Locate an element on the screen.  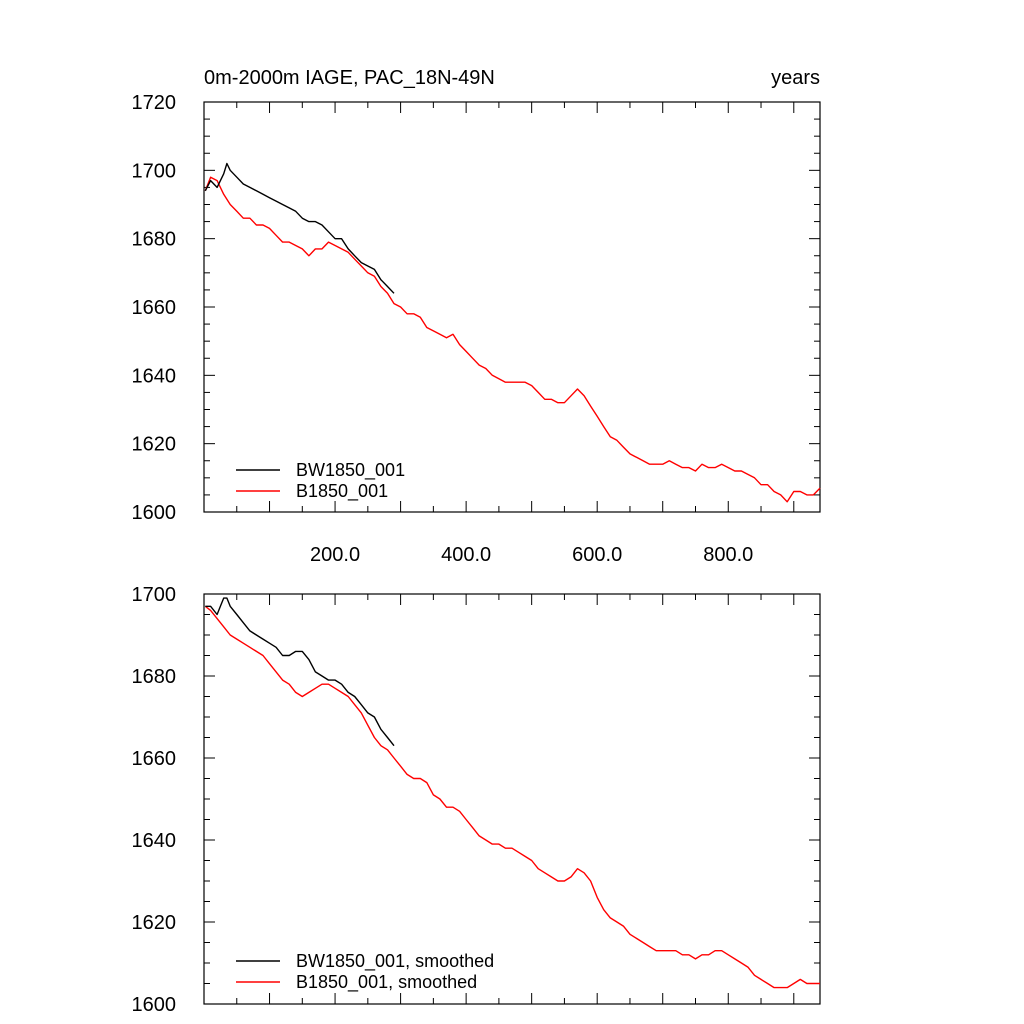
top-x-tick-label: 600.0 is located at coordinates (597, 555).